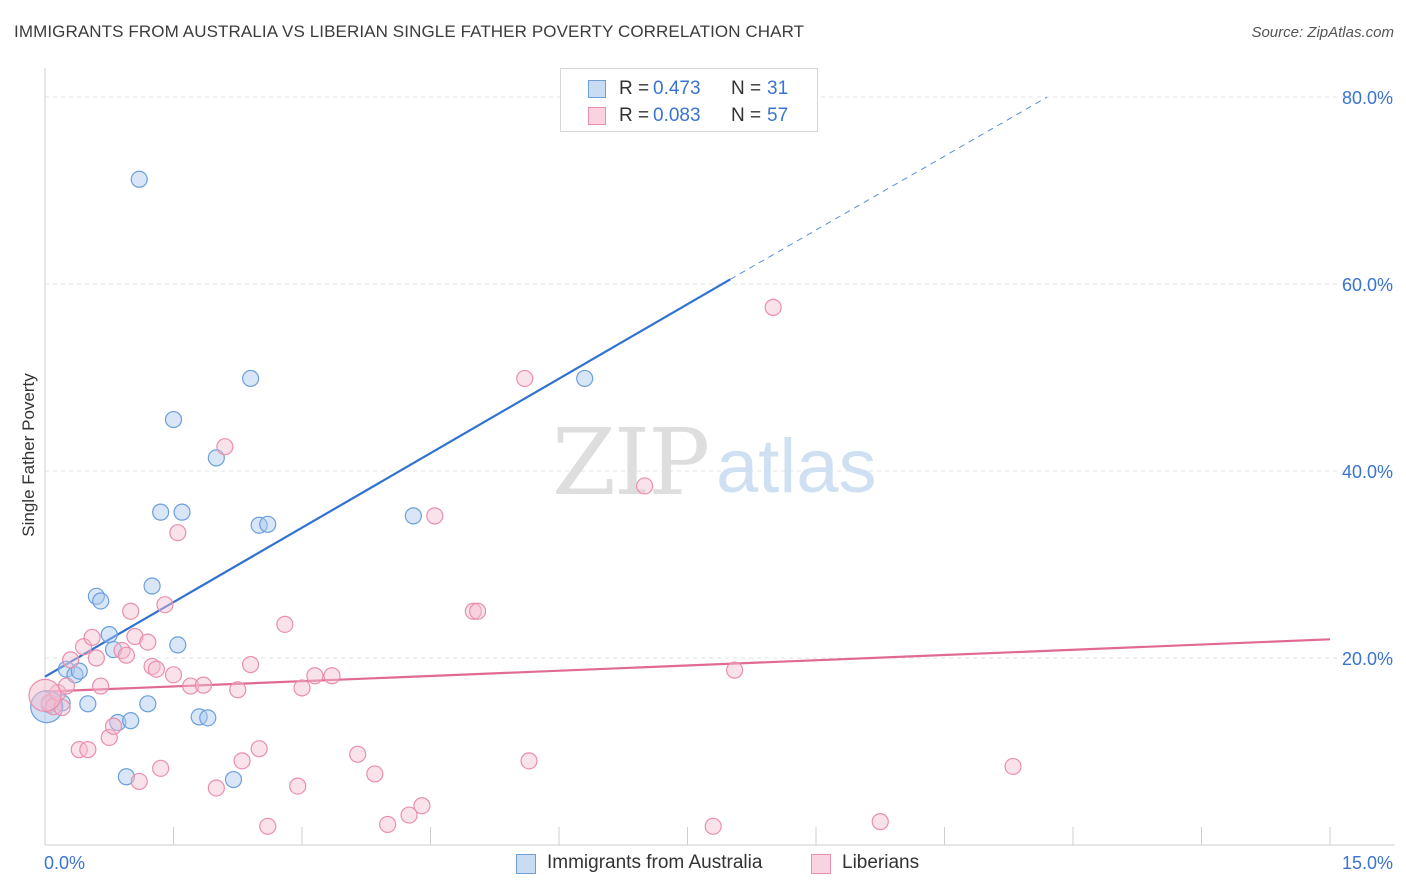  What do you see at coordinates (677, 115) in the screenshot?
I see `legend-r-value: 0.083` at bounding box center [677, 115].